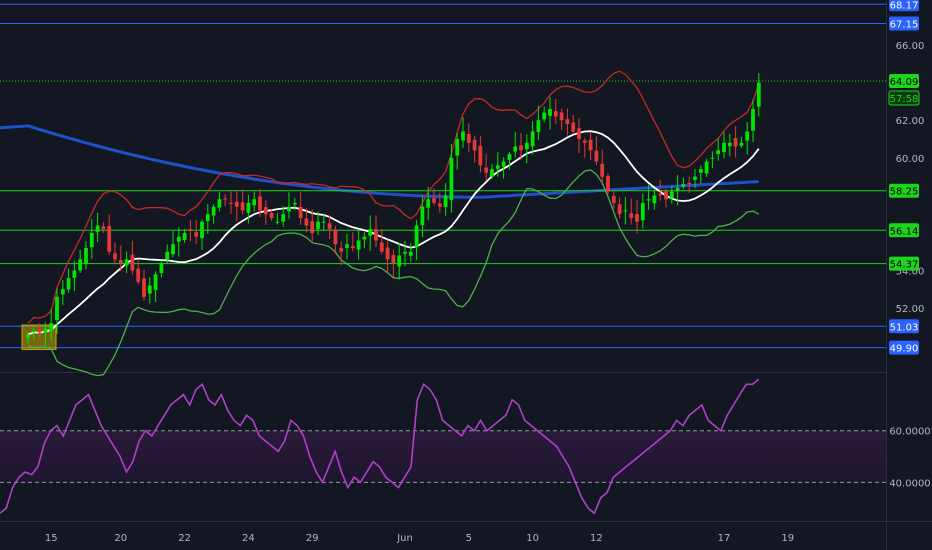 This screenshot has width=932, height=550. Describe the element at coordinates (904, 190) in the screenshot. I see `level-badge-58-25: 58.25` at that location.